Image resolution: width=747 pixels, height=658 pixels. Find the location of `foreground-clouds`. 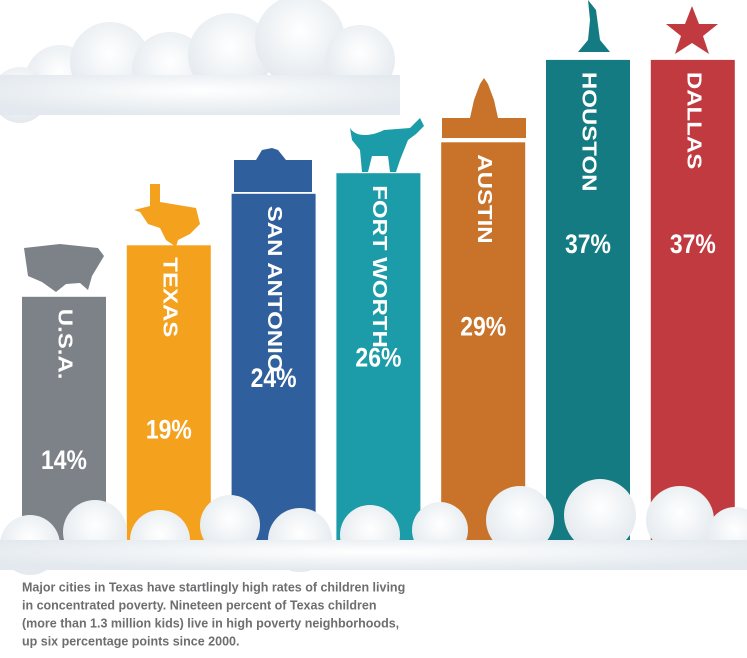

foreground-clouds is located at coordinates (373, 527).